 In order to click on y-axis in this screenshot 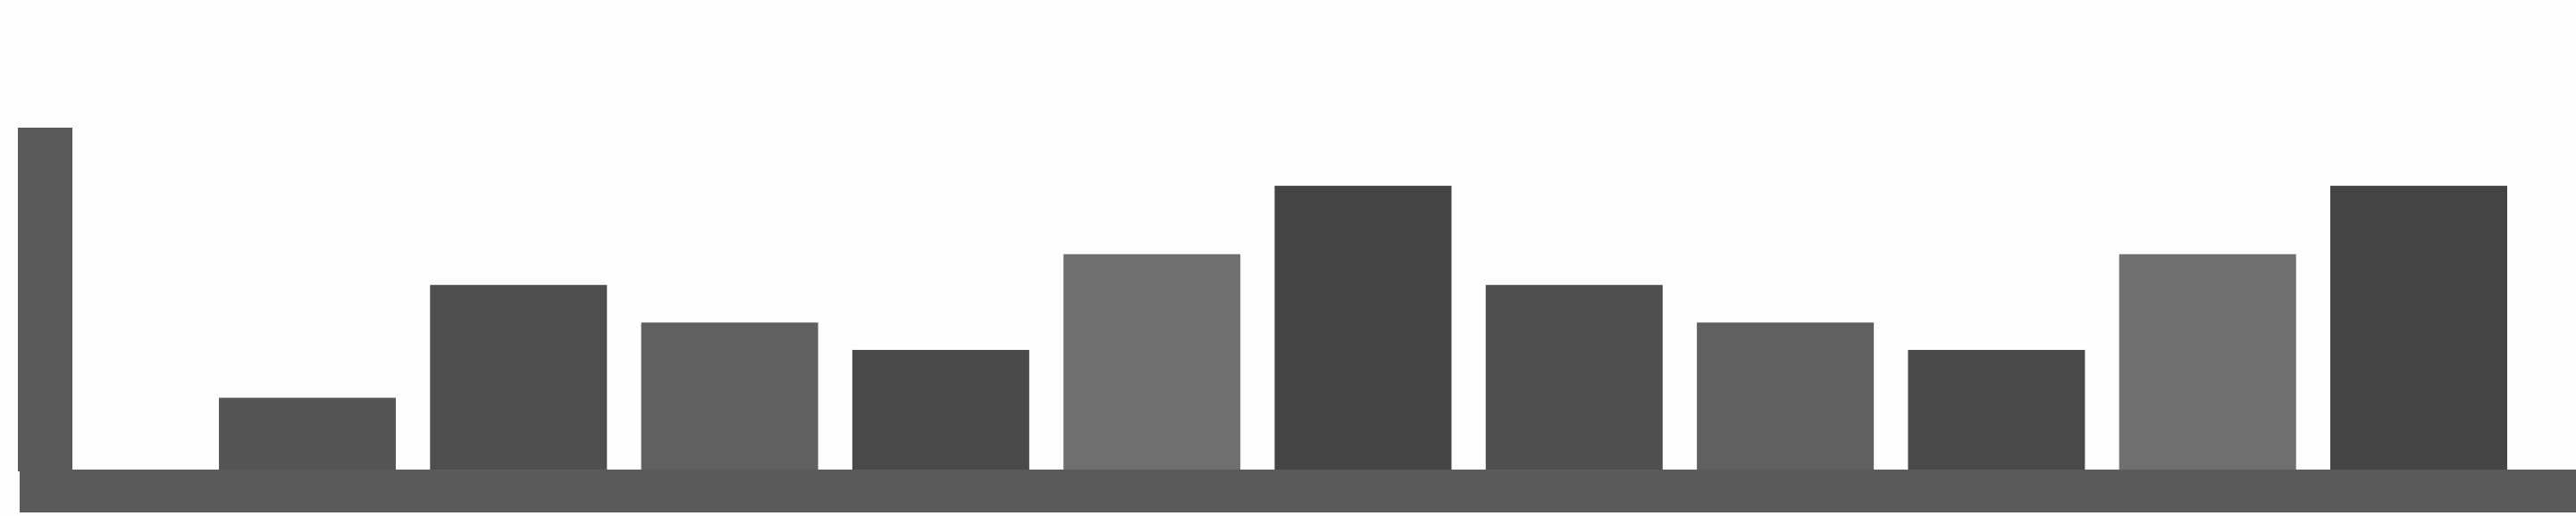, I will do `click(45, 299)`.